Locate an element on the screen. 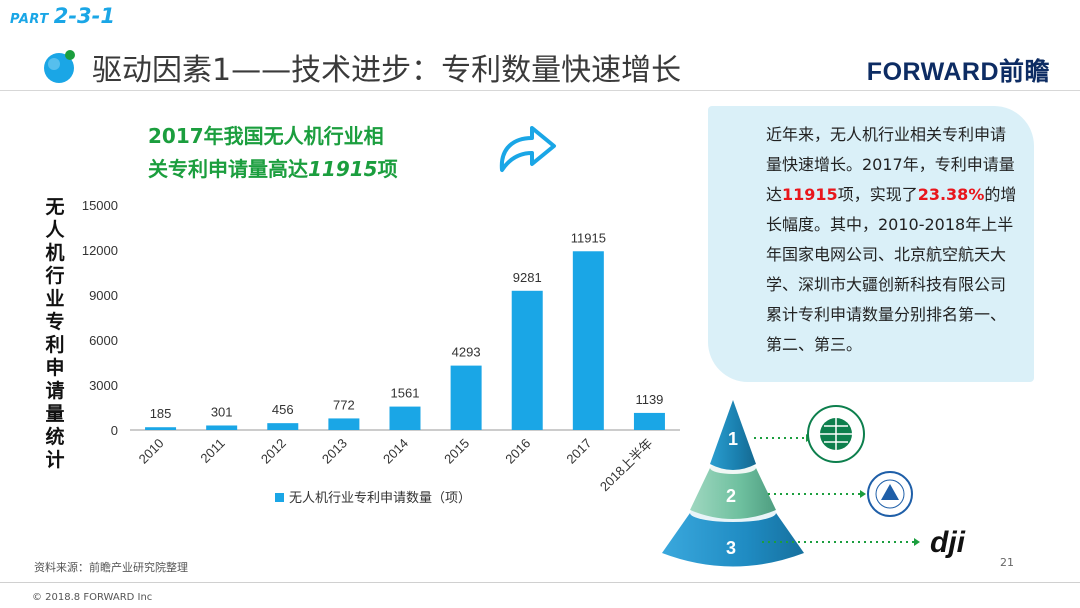 The width and height of the screenshot is (1080, 608). x-ticks: 2010 2011 2012 2013 2014 2015 2016 2017 2018上半年 is located at coordinates (396, 465).